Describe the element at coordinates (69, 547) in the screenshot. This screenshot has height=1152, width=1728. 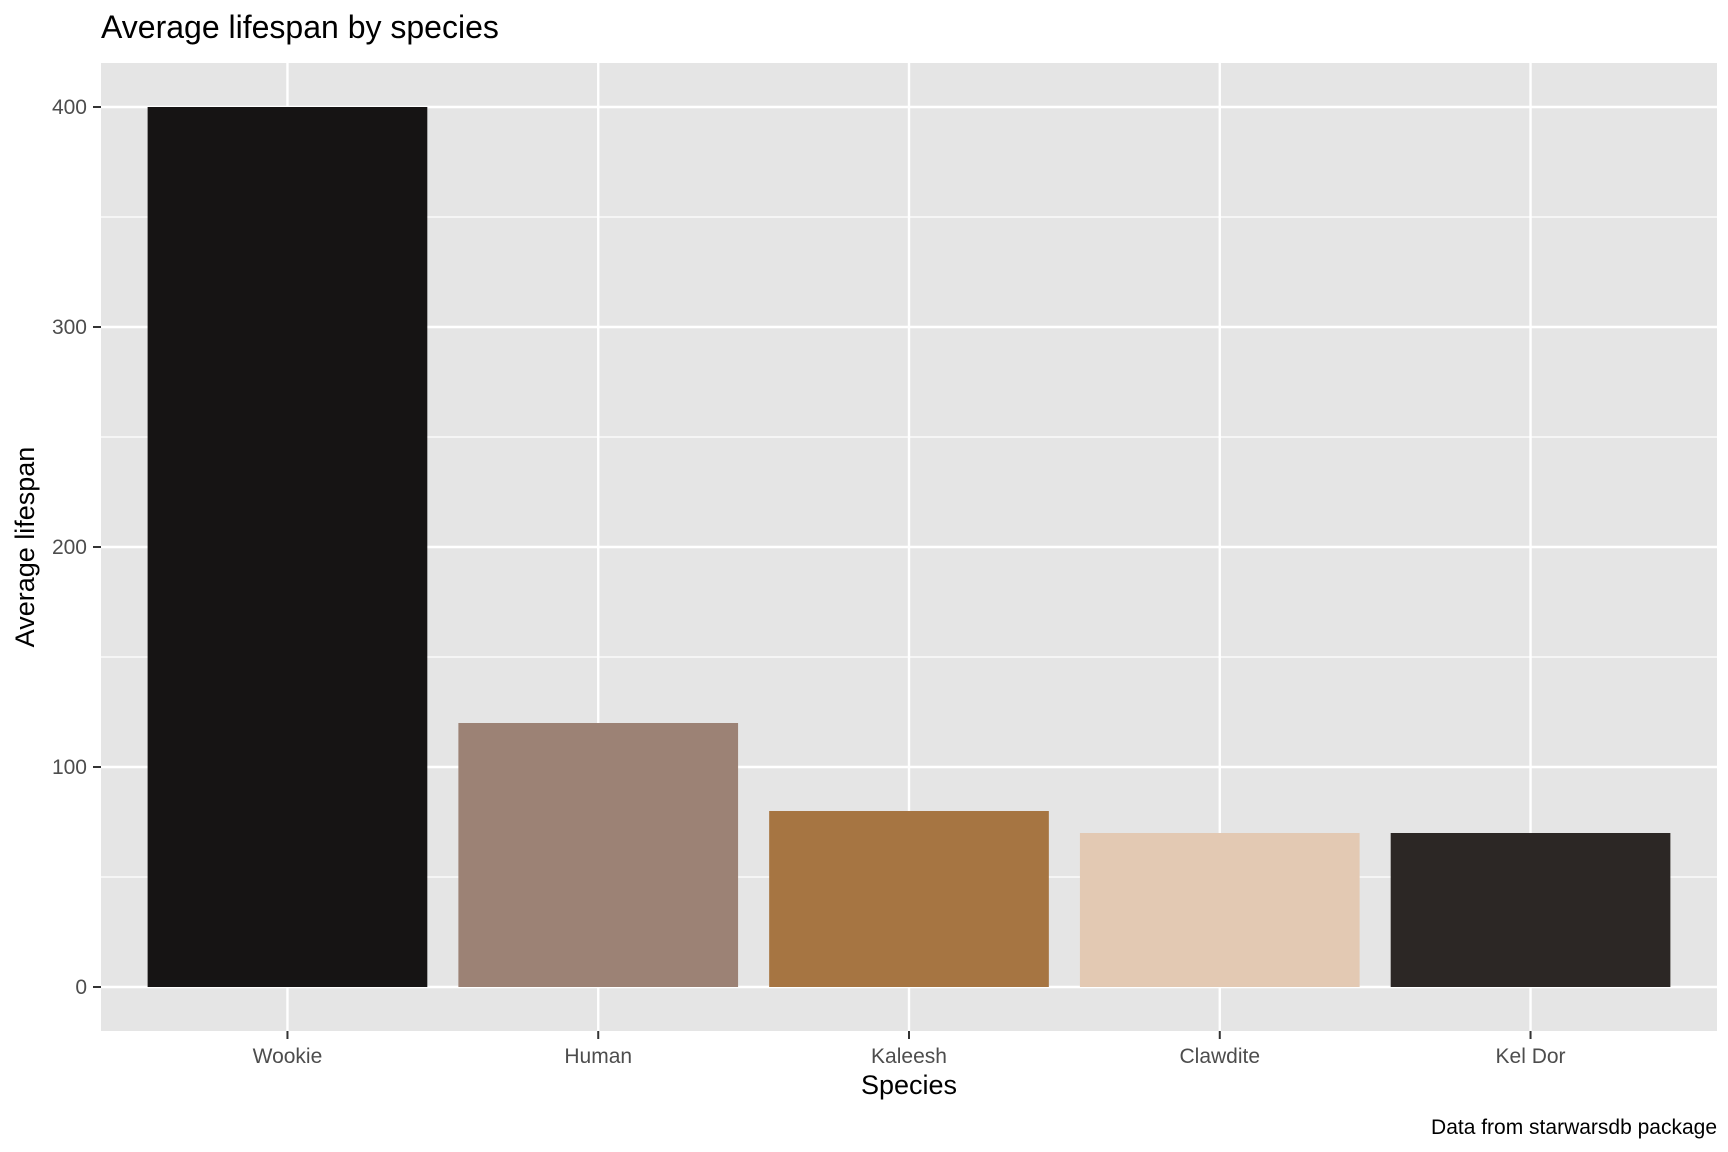
I see `y-tick-label: 200` at that location.